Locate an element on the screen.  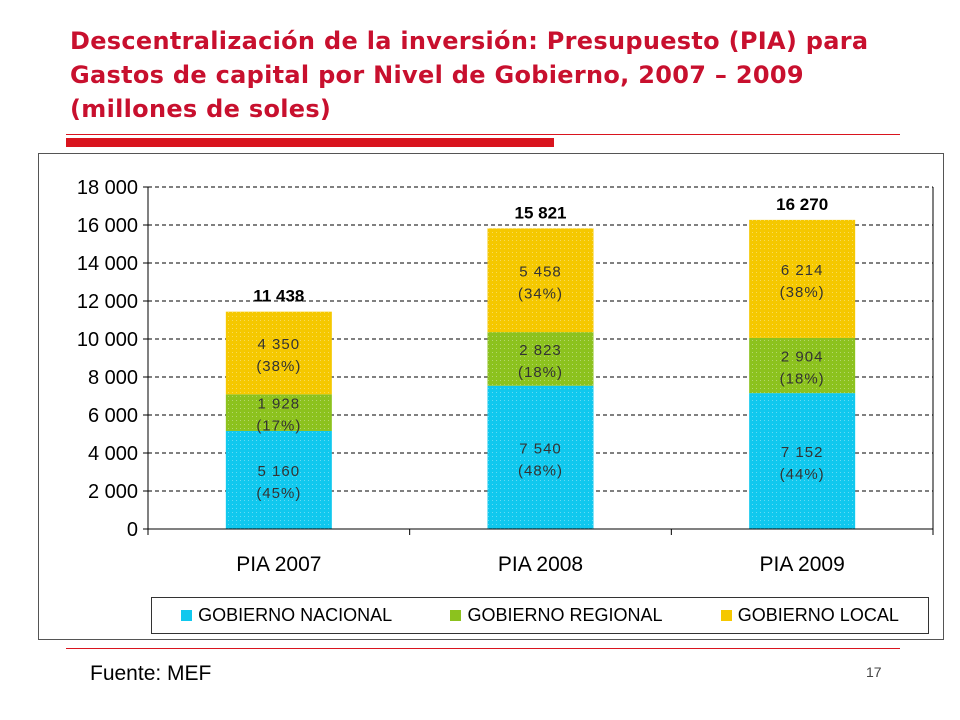
data-label-value: 4 350 is located at coordinates (279, 344).